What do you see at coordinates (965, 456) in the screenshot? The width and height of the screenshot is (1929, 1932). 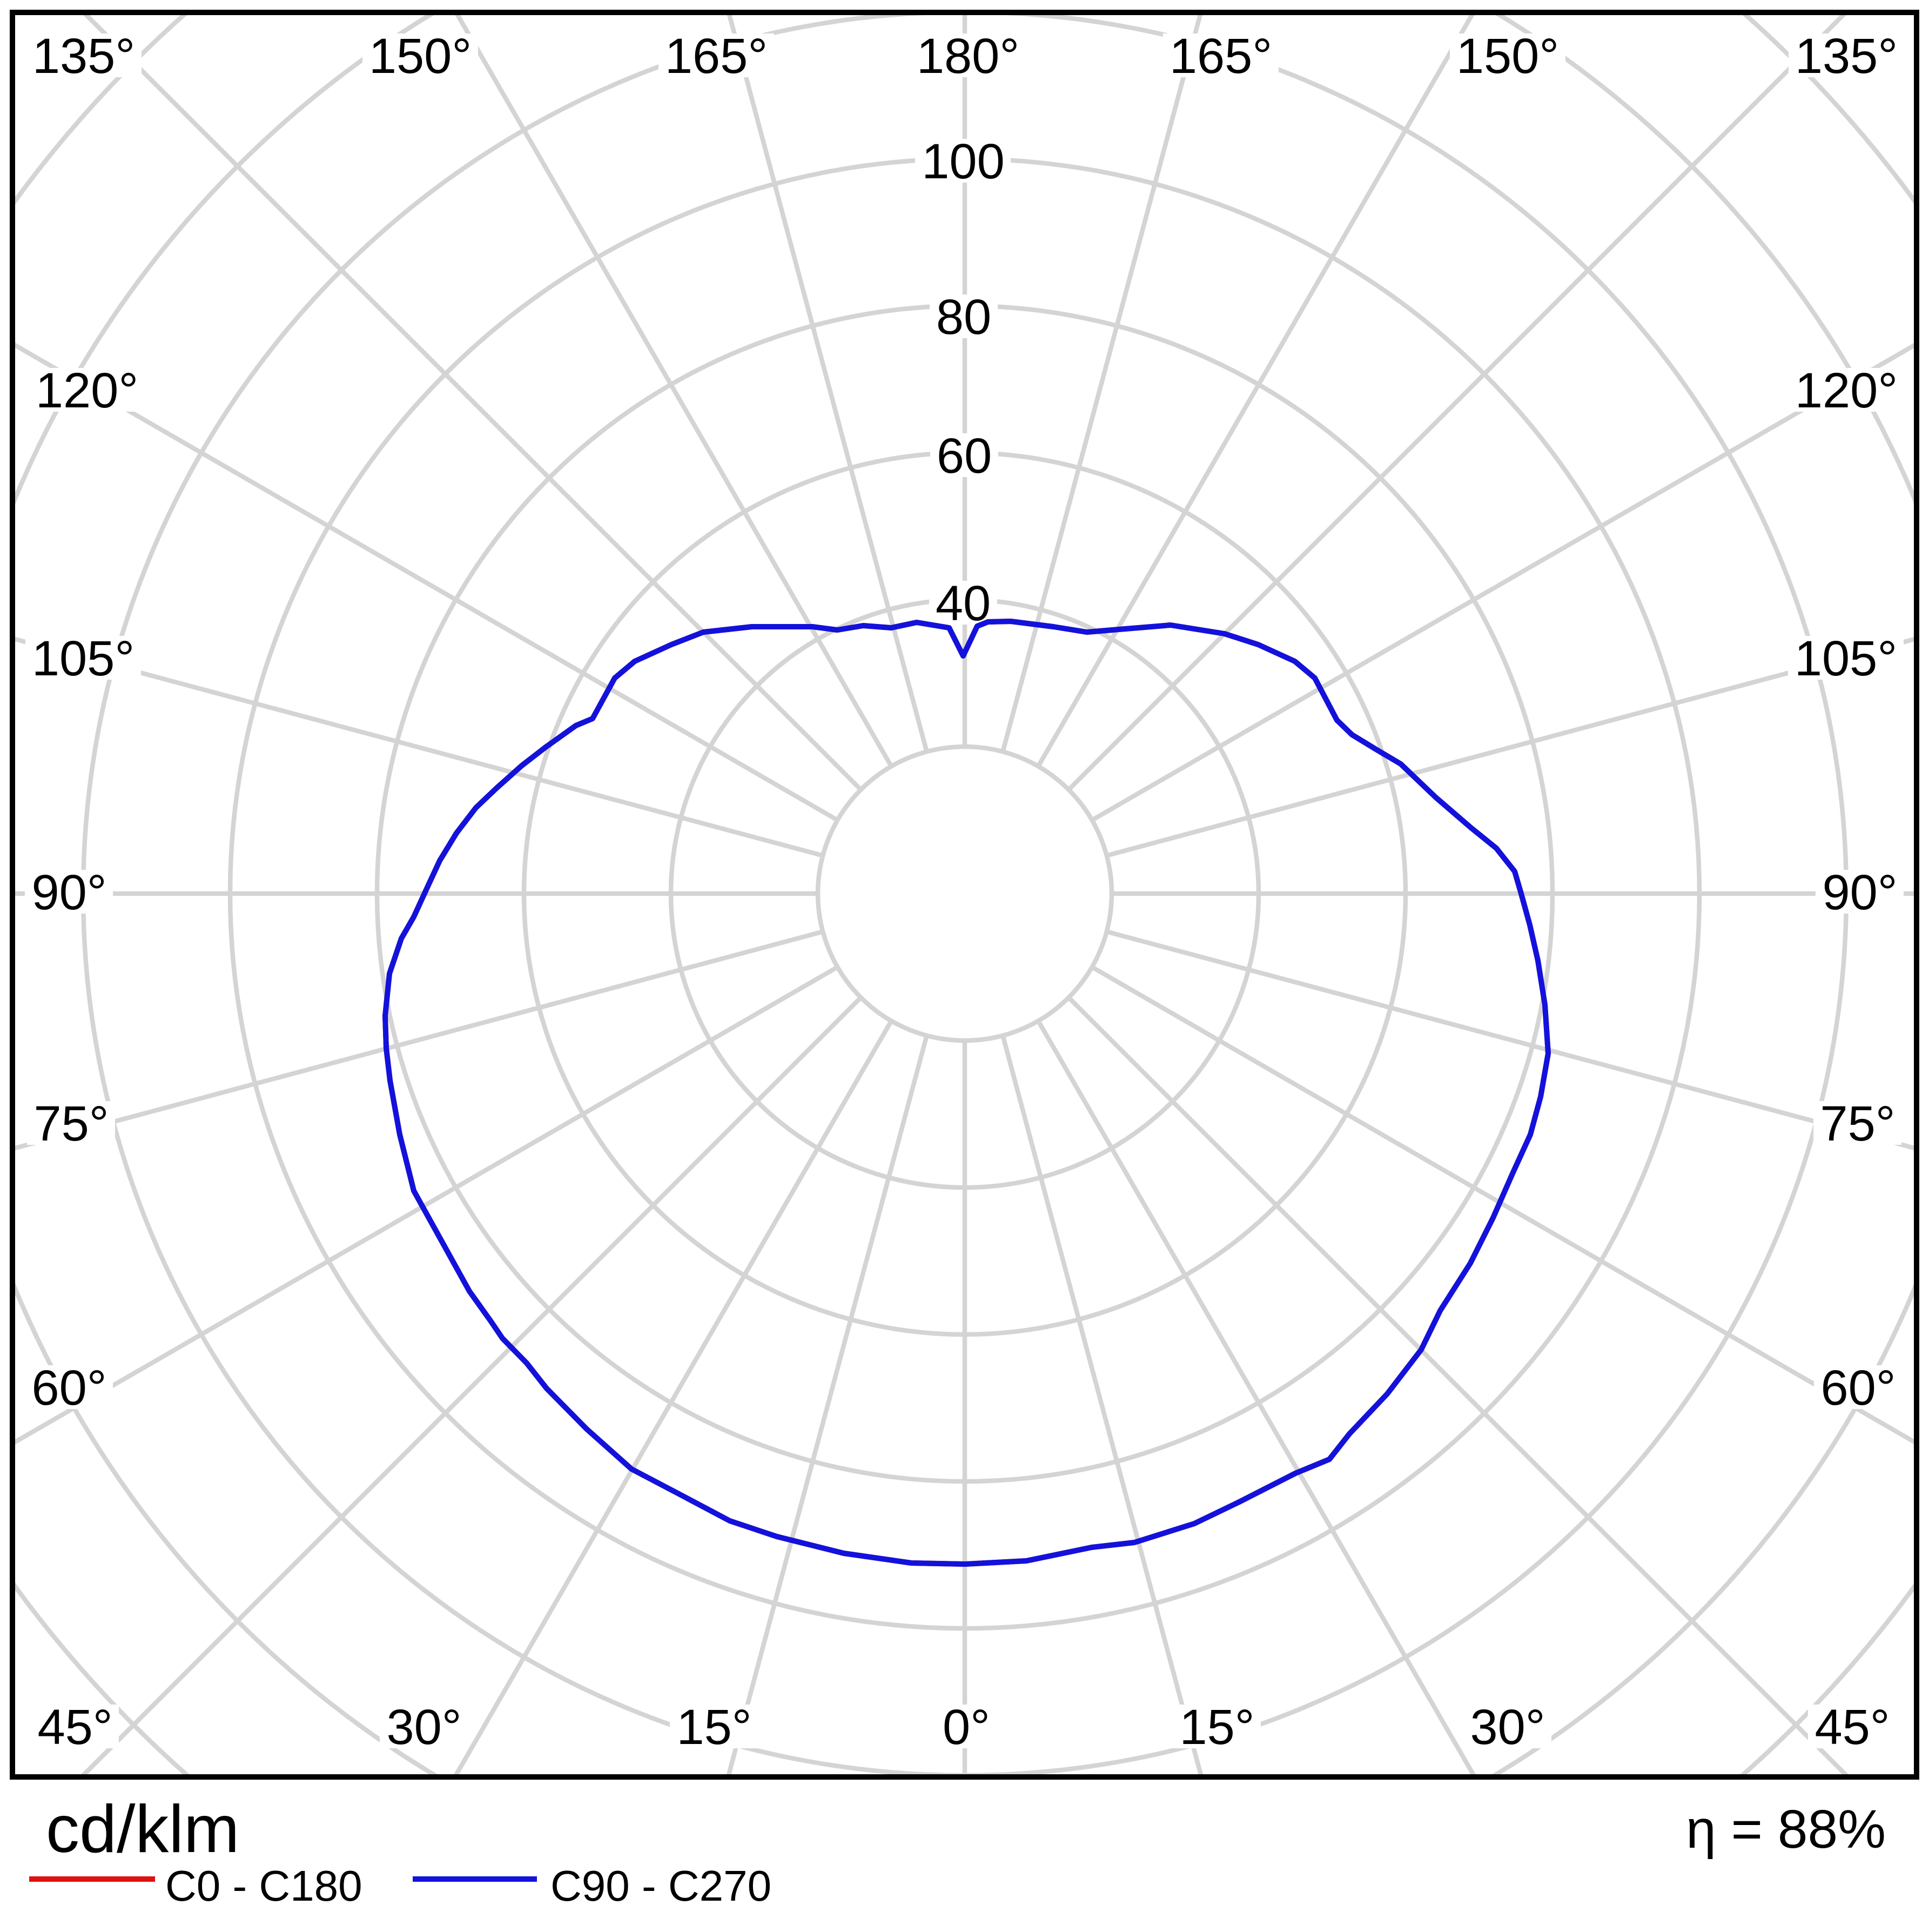 I see `svg-text: 60` at bounding box center [965, 456].